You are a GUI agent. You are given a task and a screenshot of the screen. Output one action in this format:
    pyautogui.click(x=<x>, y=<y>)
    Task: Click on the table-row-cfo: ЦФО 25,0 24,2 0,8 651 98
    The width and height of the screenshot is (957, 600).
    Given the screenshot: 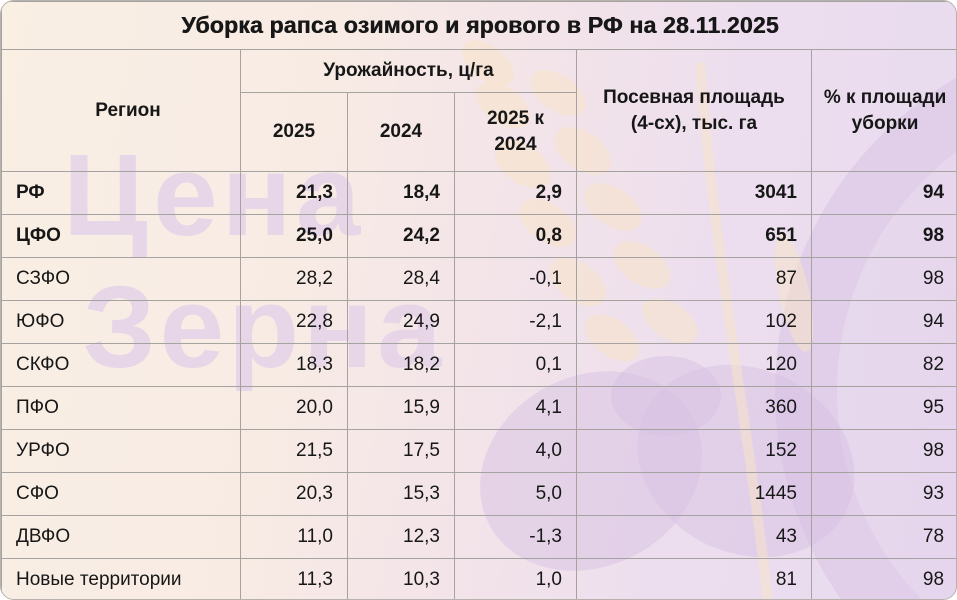 What is the action you would take?
    pyautogui.click(x=478, y=236)
    